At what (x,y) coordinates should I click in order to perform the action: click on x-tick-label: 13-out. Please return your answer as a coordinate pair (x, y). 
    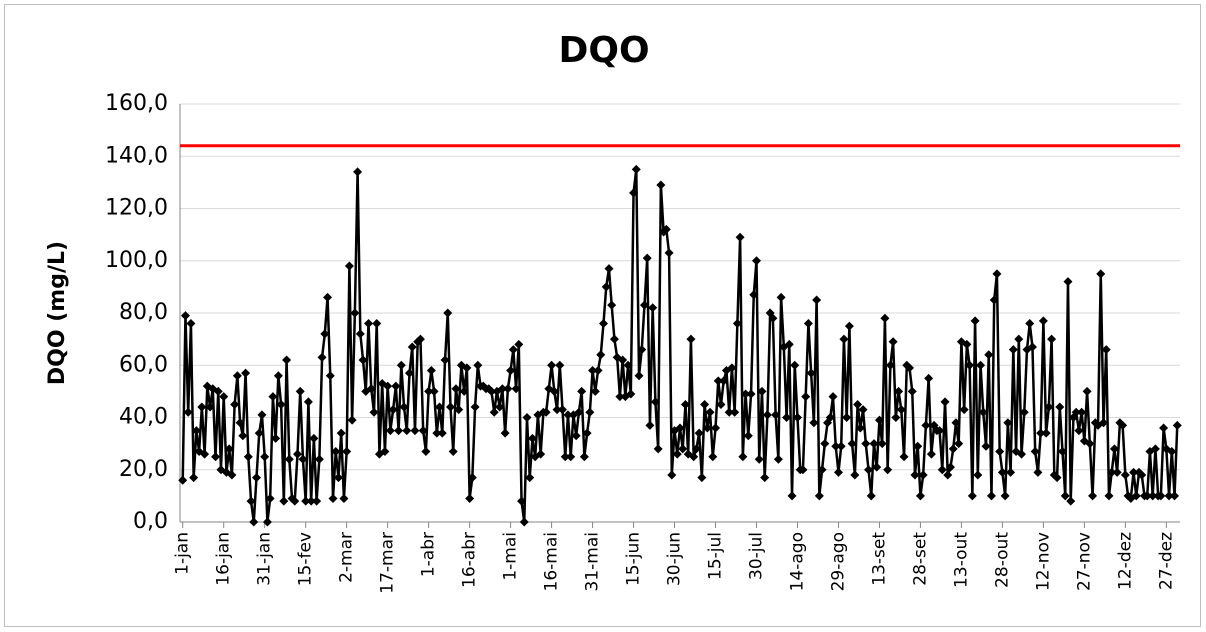
    Looking at the image, I should click on (961, 560).